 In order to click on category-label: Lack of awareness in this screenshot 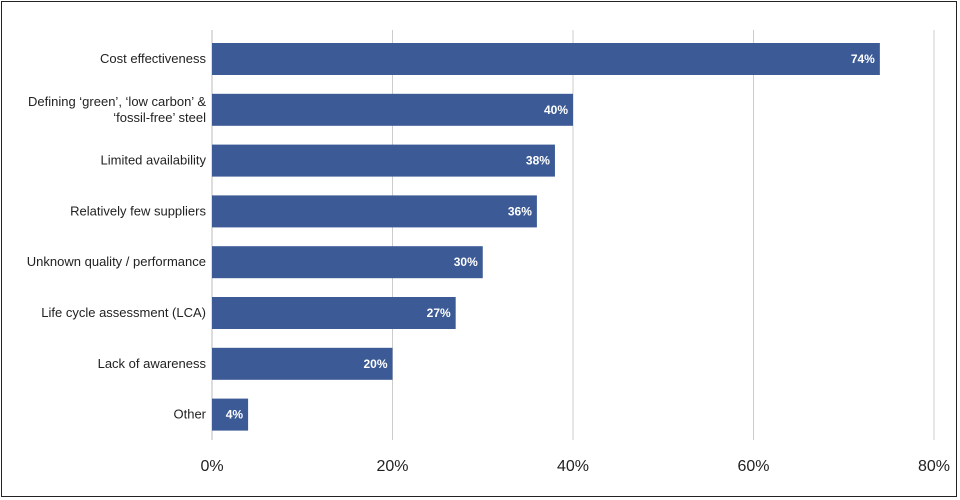, I will do `click(152, 363)`.